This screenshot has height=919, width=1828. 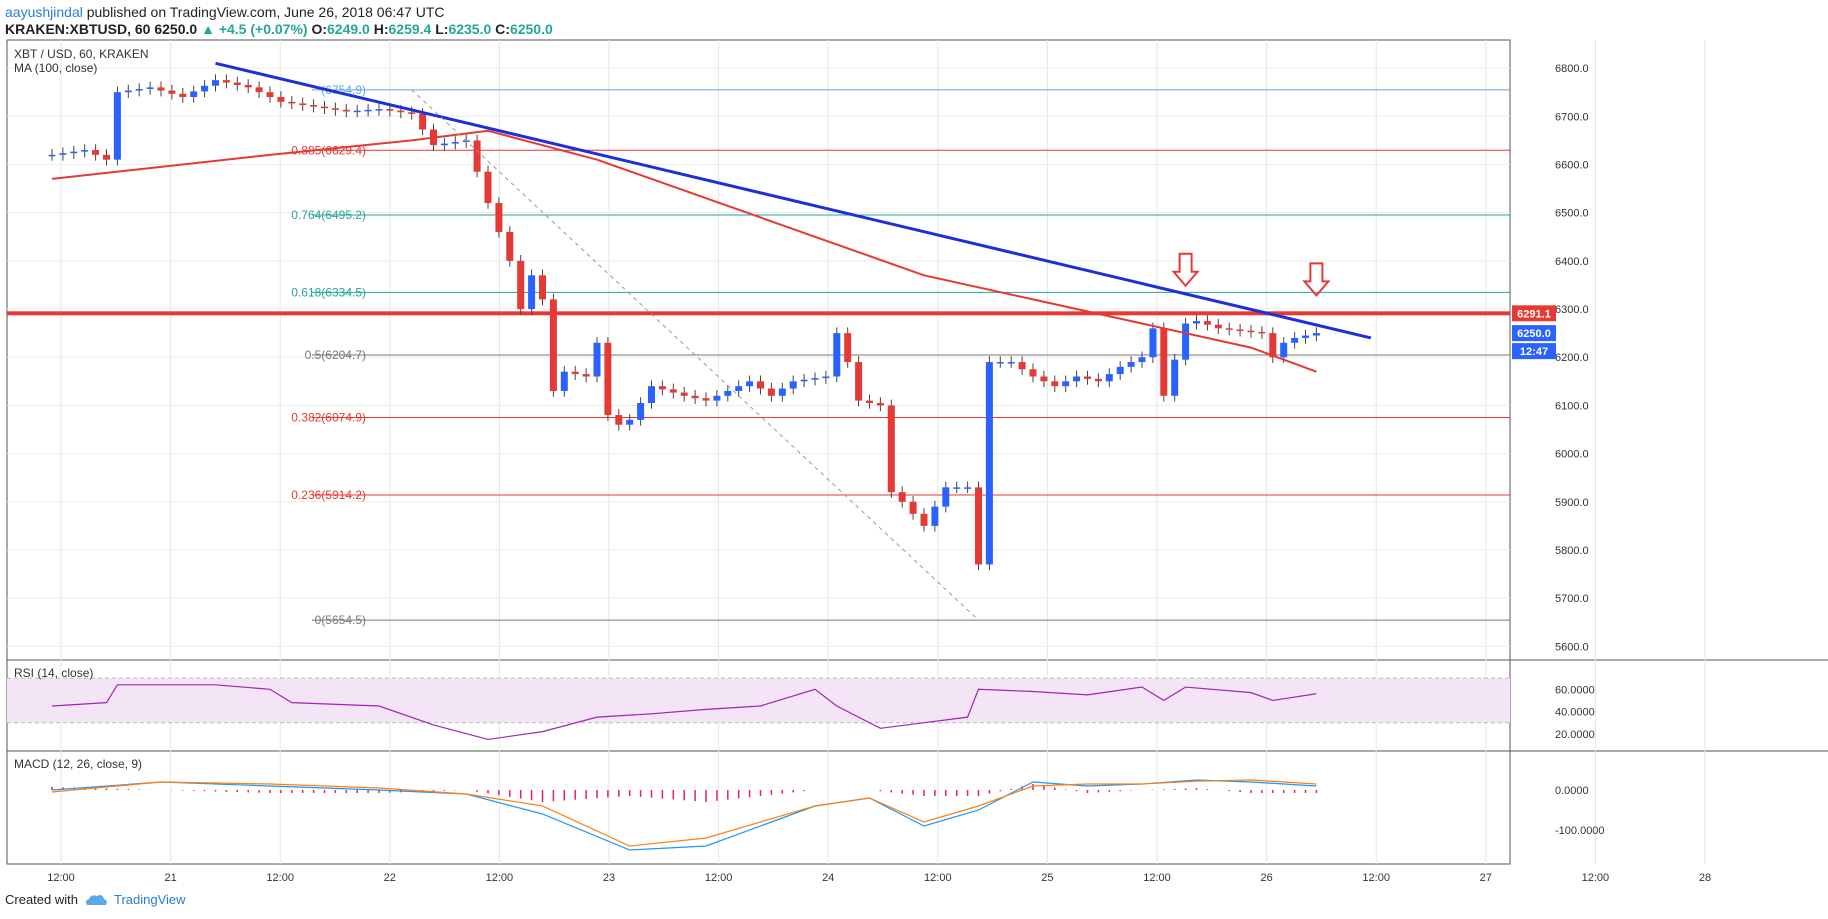 What do you see at coordinates (335, 355) in the screenshot?
I see `fib-level-label: 0.5(6204.7)` at bounding box center [335, 355].